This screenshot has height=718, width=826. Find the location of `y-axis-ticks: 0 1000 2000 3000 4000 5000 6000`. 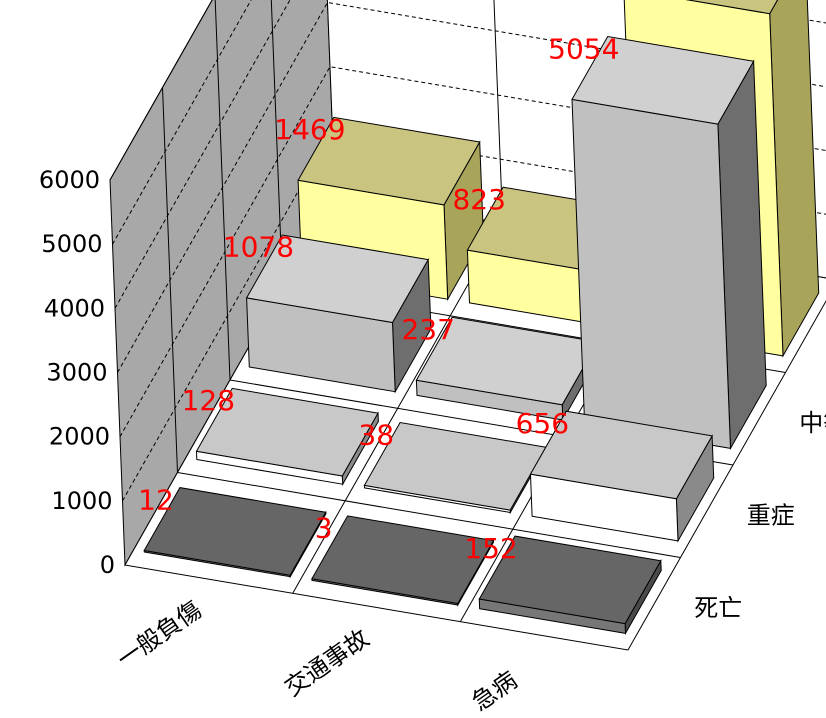

y-axis-ticks: 0 1000 2000 3000 4000 5000 6000 is located at coordinates (77, 372).